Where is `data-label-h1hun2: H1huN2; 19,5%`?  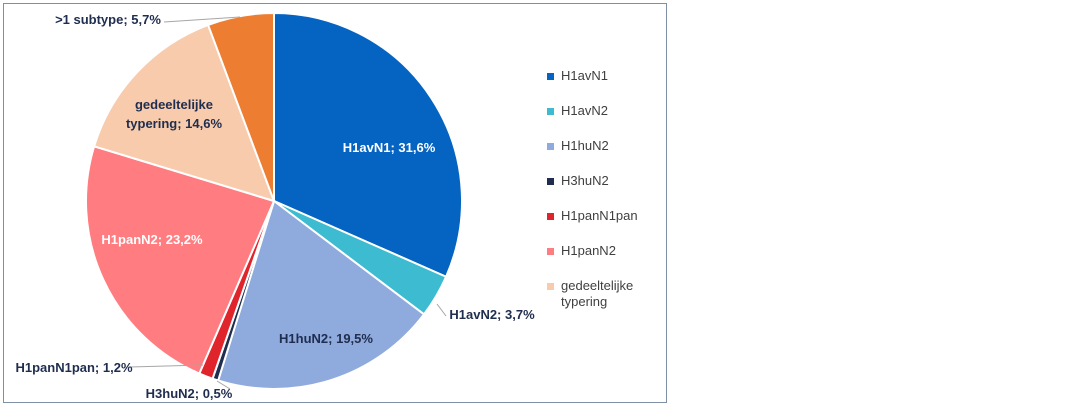
data-label-h1hun2: H1huN2; 19,5% is located at coordinates (326, 338).